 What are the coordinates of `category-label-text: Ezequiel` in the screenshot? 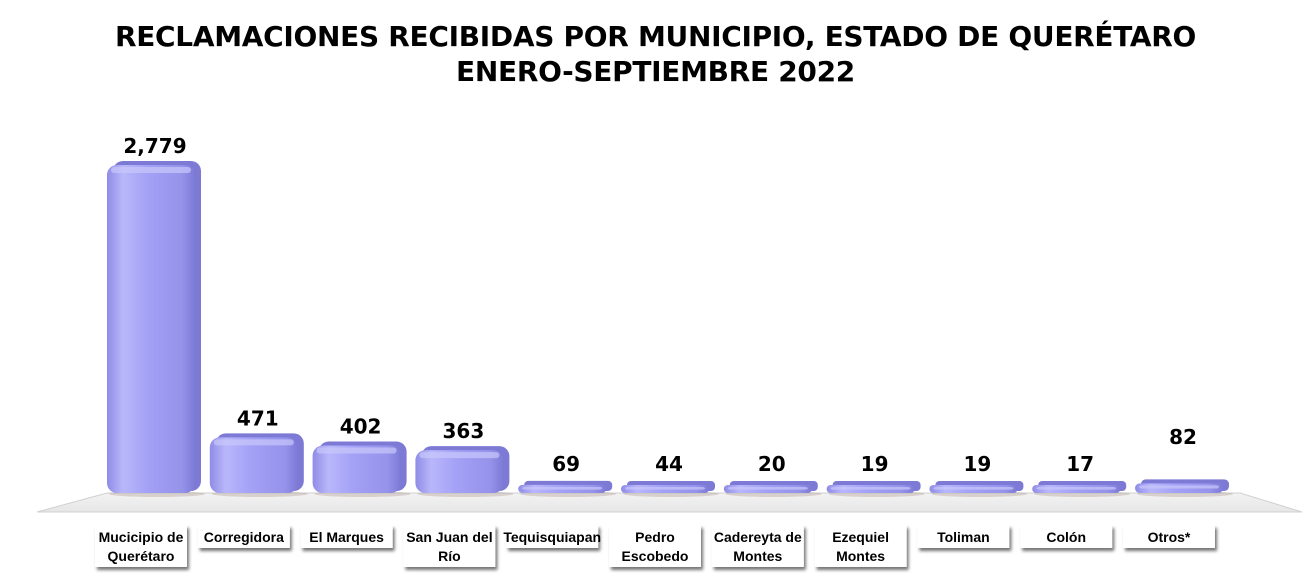 It's located at (860, 537).